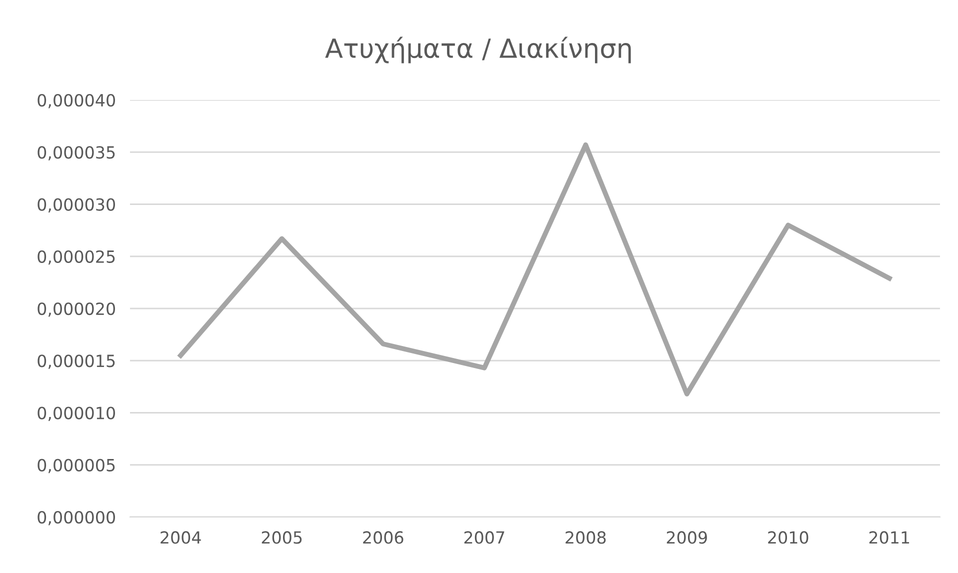 Image resolution: width=958 pixels, height=573 pixels. Describe the element at coordinates (180, 537) in the screenshot. I see `x-tick-label: 2004` at that location.